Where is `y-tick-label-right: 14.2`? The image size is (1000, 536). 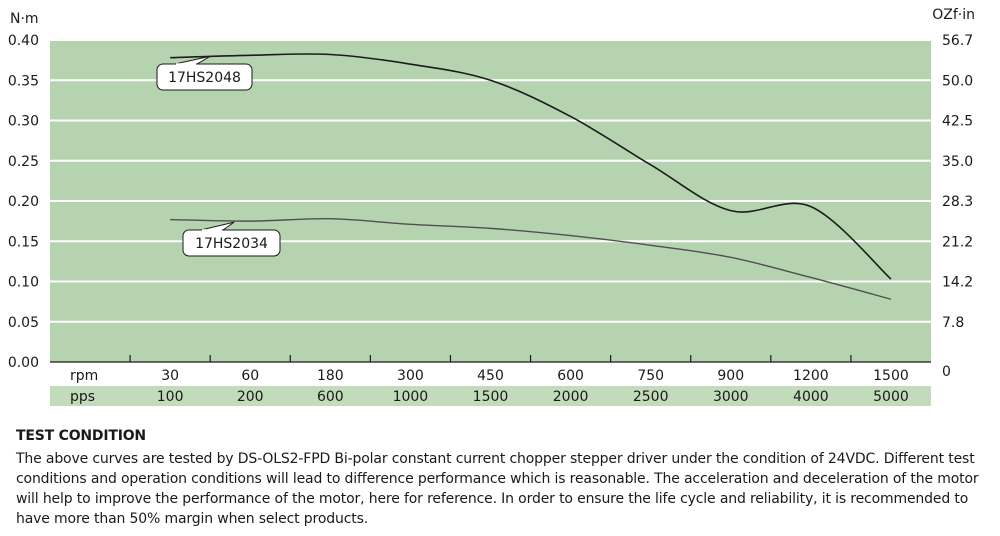 y-tick-label-right: 14.2 is located at coordinates (957, 283).